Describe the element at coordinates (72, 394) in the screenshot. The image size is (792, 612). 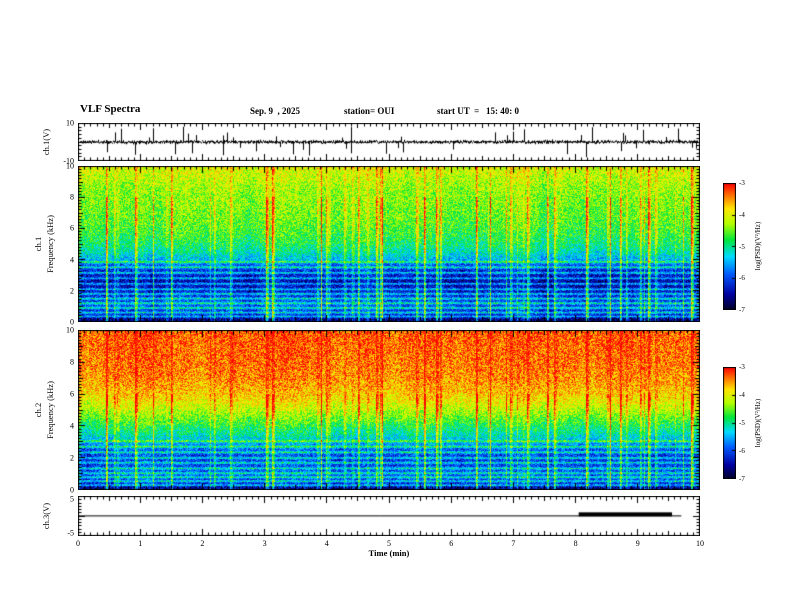
I see `ch2-frequency-tick-label: 6` at that location.